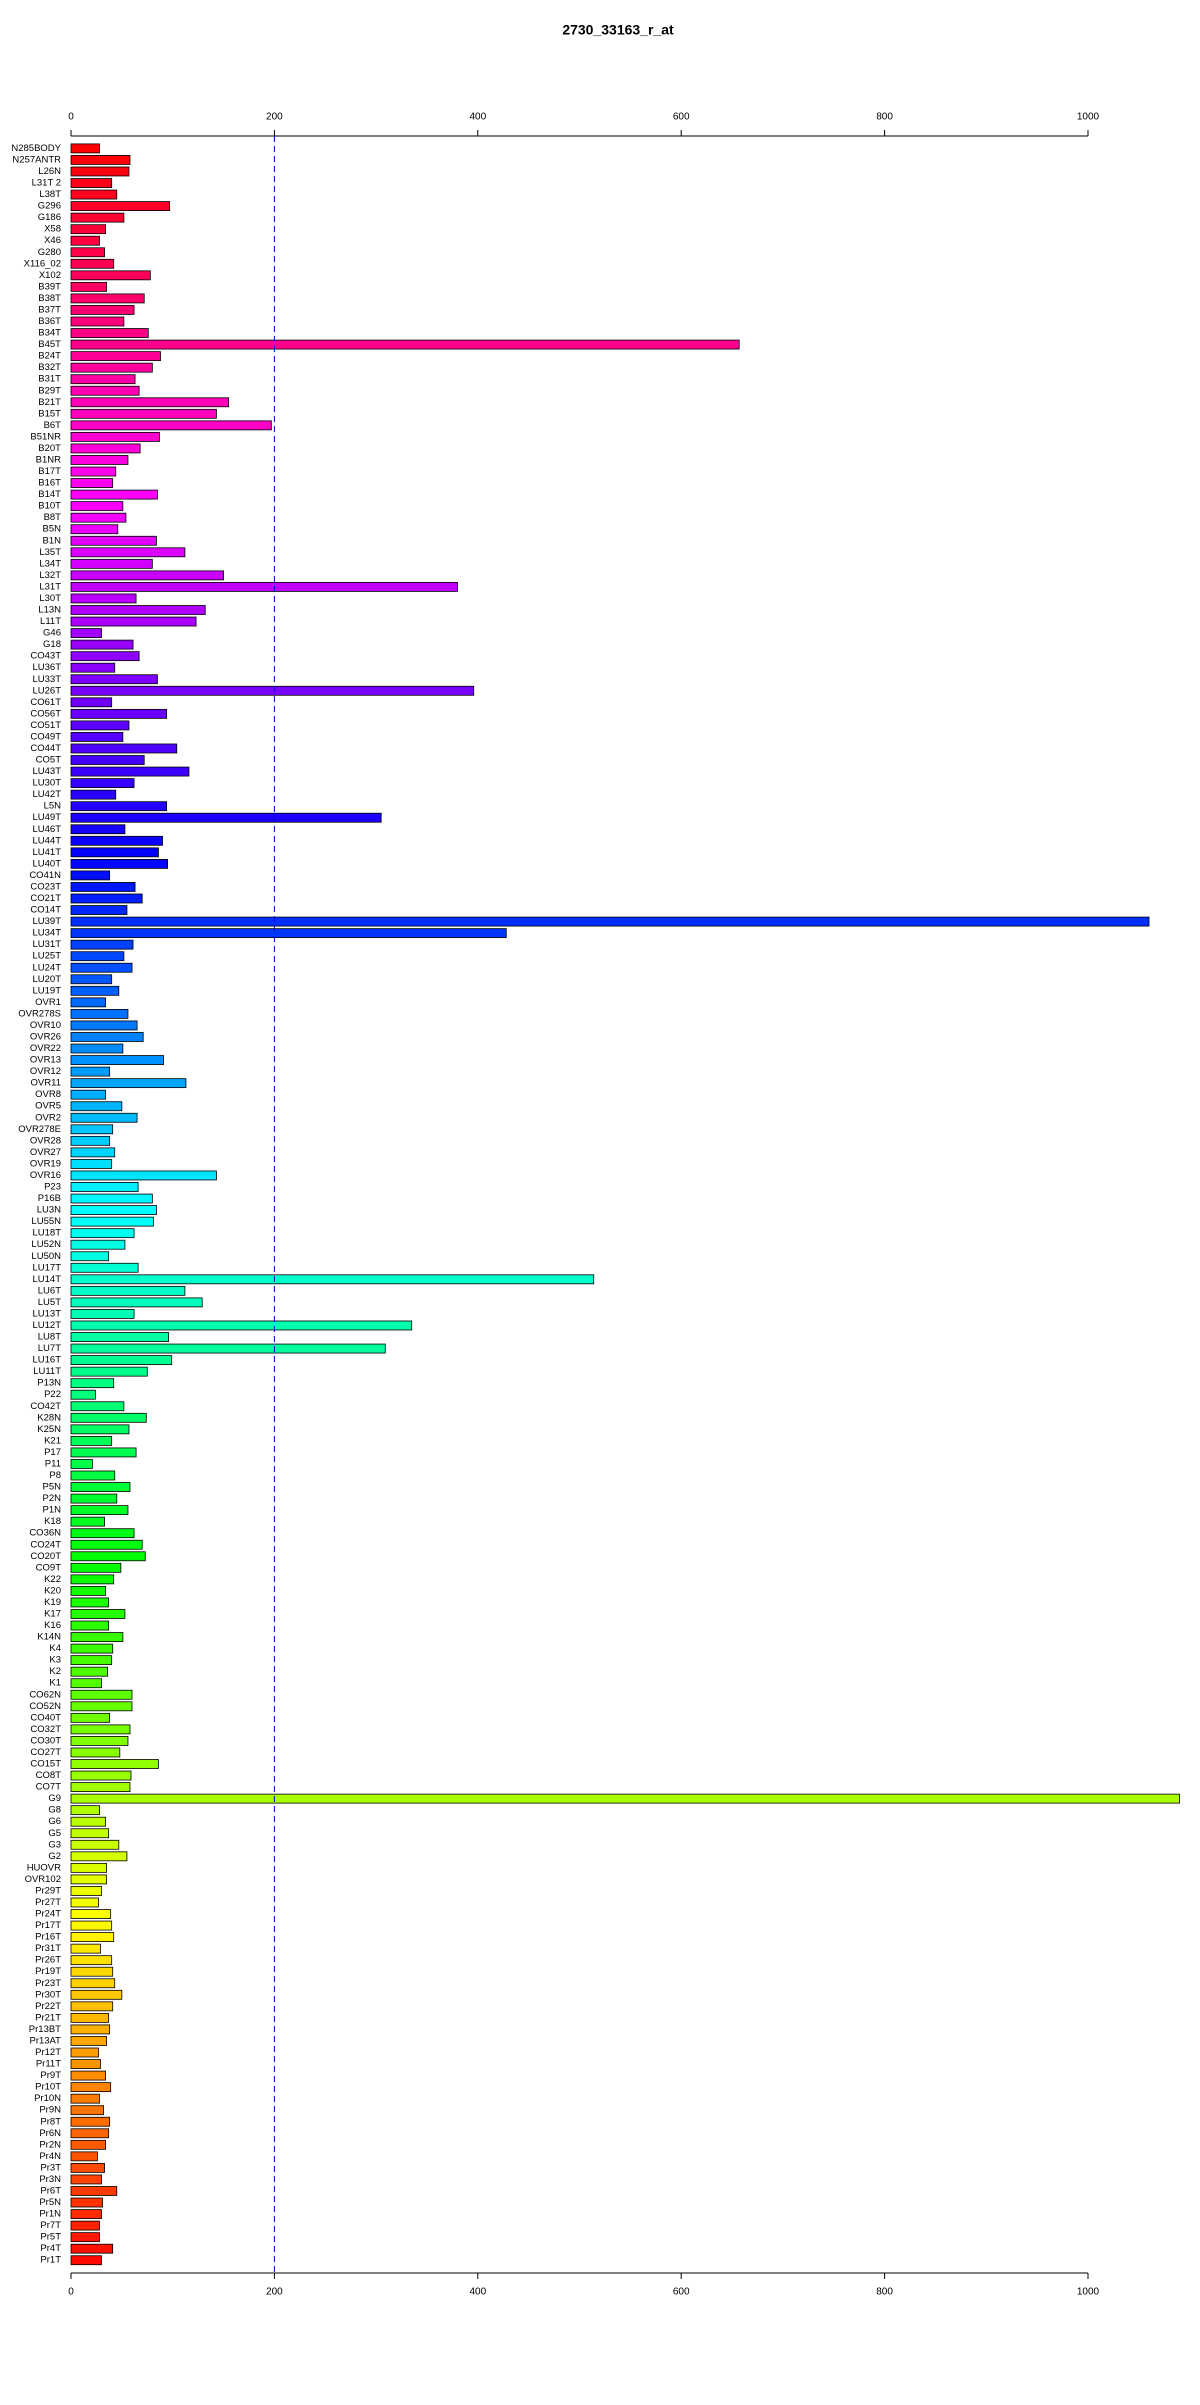 The width and height of the screenshot is (1200, 2405). I want to click on y-tick-label: K17, so click(52, 1613).